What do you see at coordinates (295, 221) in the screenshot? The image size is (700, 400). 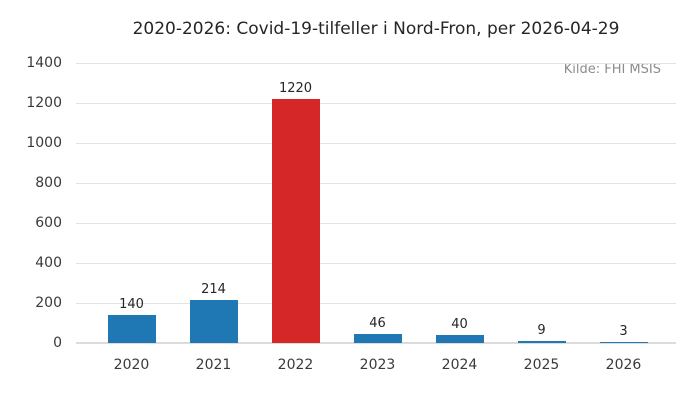 I see `bar-2022` at bounding box center [295, 221].